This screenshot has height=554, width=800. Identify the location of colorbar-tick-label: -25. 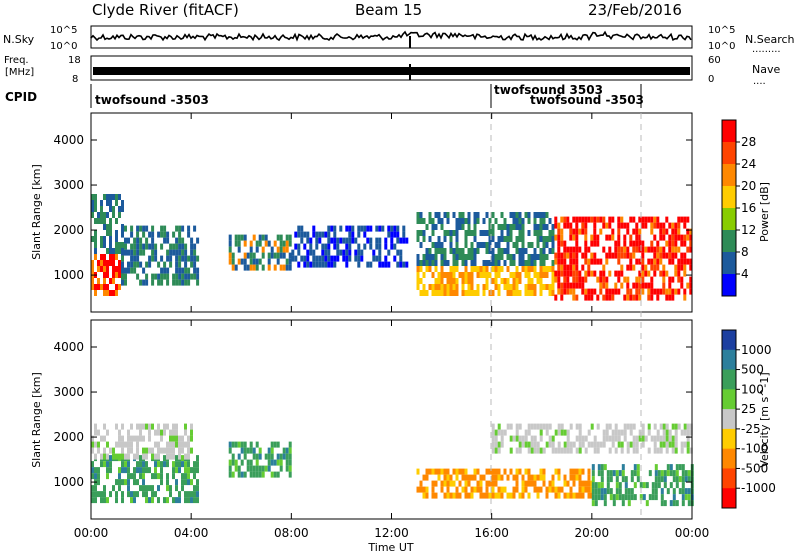
(751, 429).